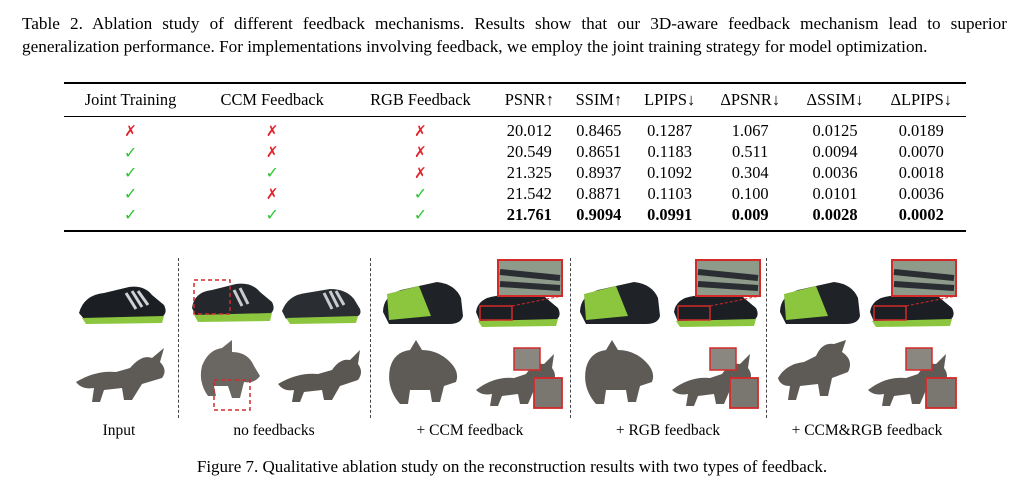  Describe the element at coordinates (120, 375) in the screenshot. I see `dino-input-image` at that location.